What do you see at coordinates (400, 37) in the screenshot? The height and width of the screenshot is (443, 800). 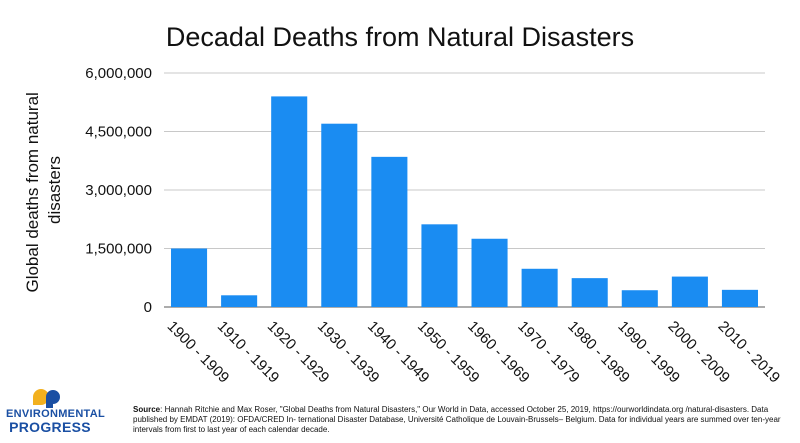 I see `chart-title: Decadal Deaths from Natural Disasters` at bounding box center [400, 37].